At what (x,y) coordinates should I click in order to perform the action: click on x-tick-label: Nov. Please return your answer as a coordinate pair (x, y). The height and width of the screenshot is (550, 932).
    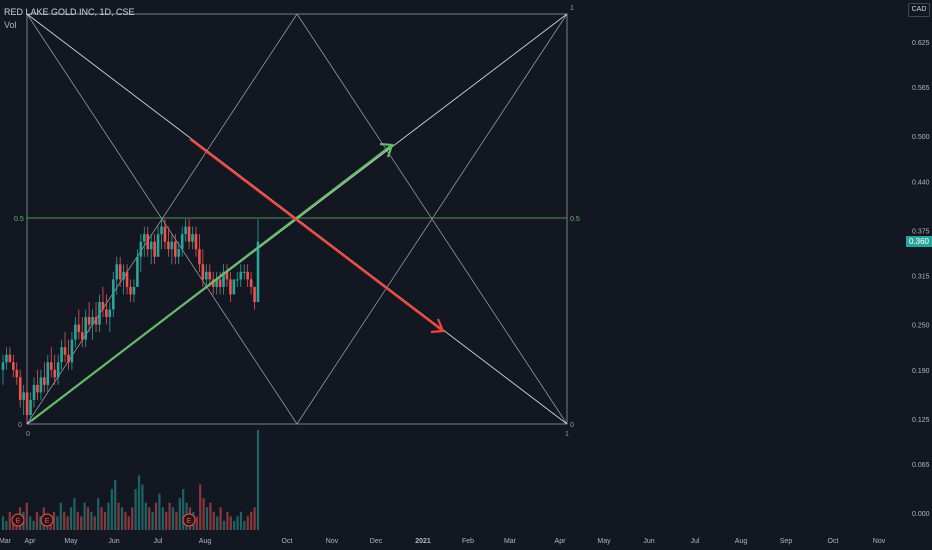
    Looking at the image, I should click on (332, 541).